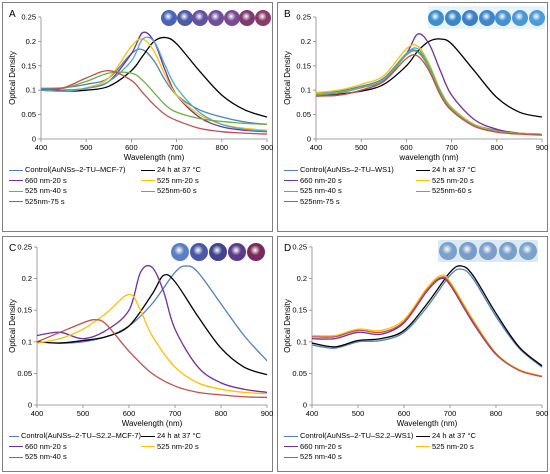 Image resolution: width=550 pixels, height=474 pixels. I want to click on x-axis-label: Wavelength (nm), so click(152, 423).